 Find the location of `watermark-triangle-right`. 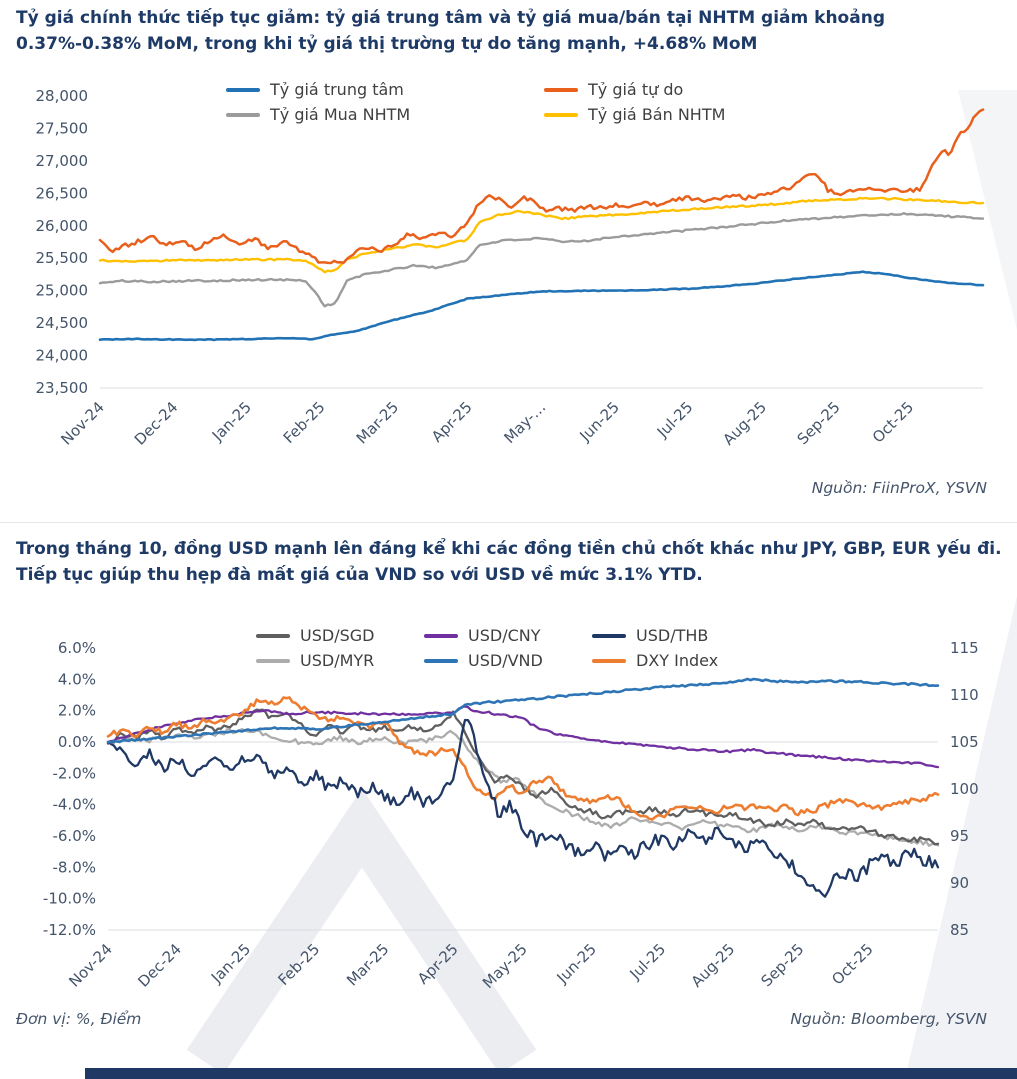

watermark-triangle-right is located at coordinates (961, 837).